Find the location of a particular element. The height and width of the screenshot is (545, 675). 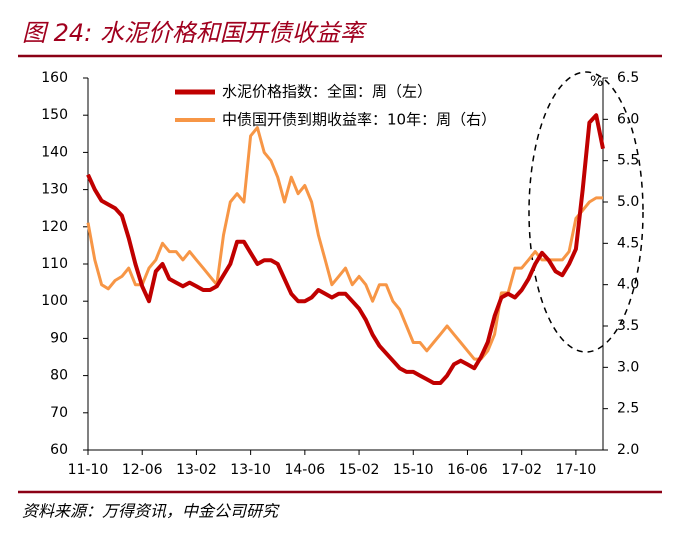

legend-label: 水泥价格指数：全国：周（左） is located at coordinates (327, 92).